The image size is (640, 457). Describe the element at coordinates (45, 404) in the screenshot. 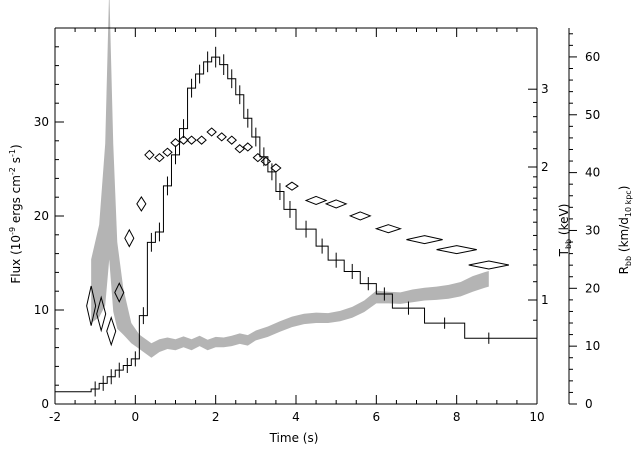

I see `y-left-tick-label: 0` at that location.